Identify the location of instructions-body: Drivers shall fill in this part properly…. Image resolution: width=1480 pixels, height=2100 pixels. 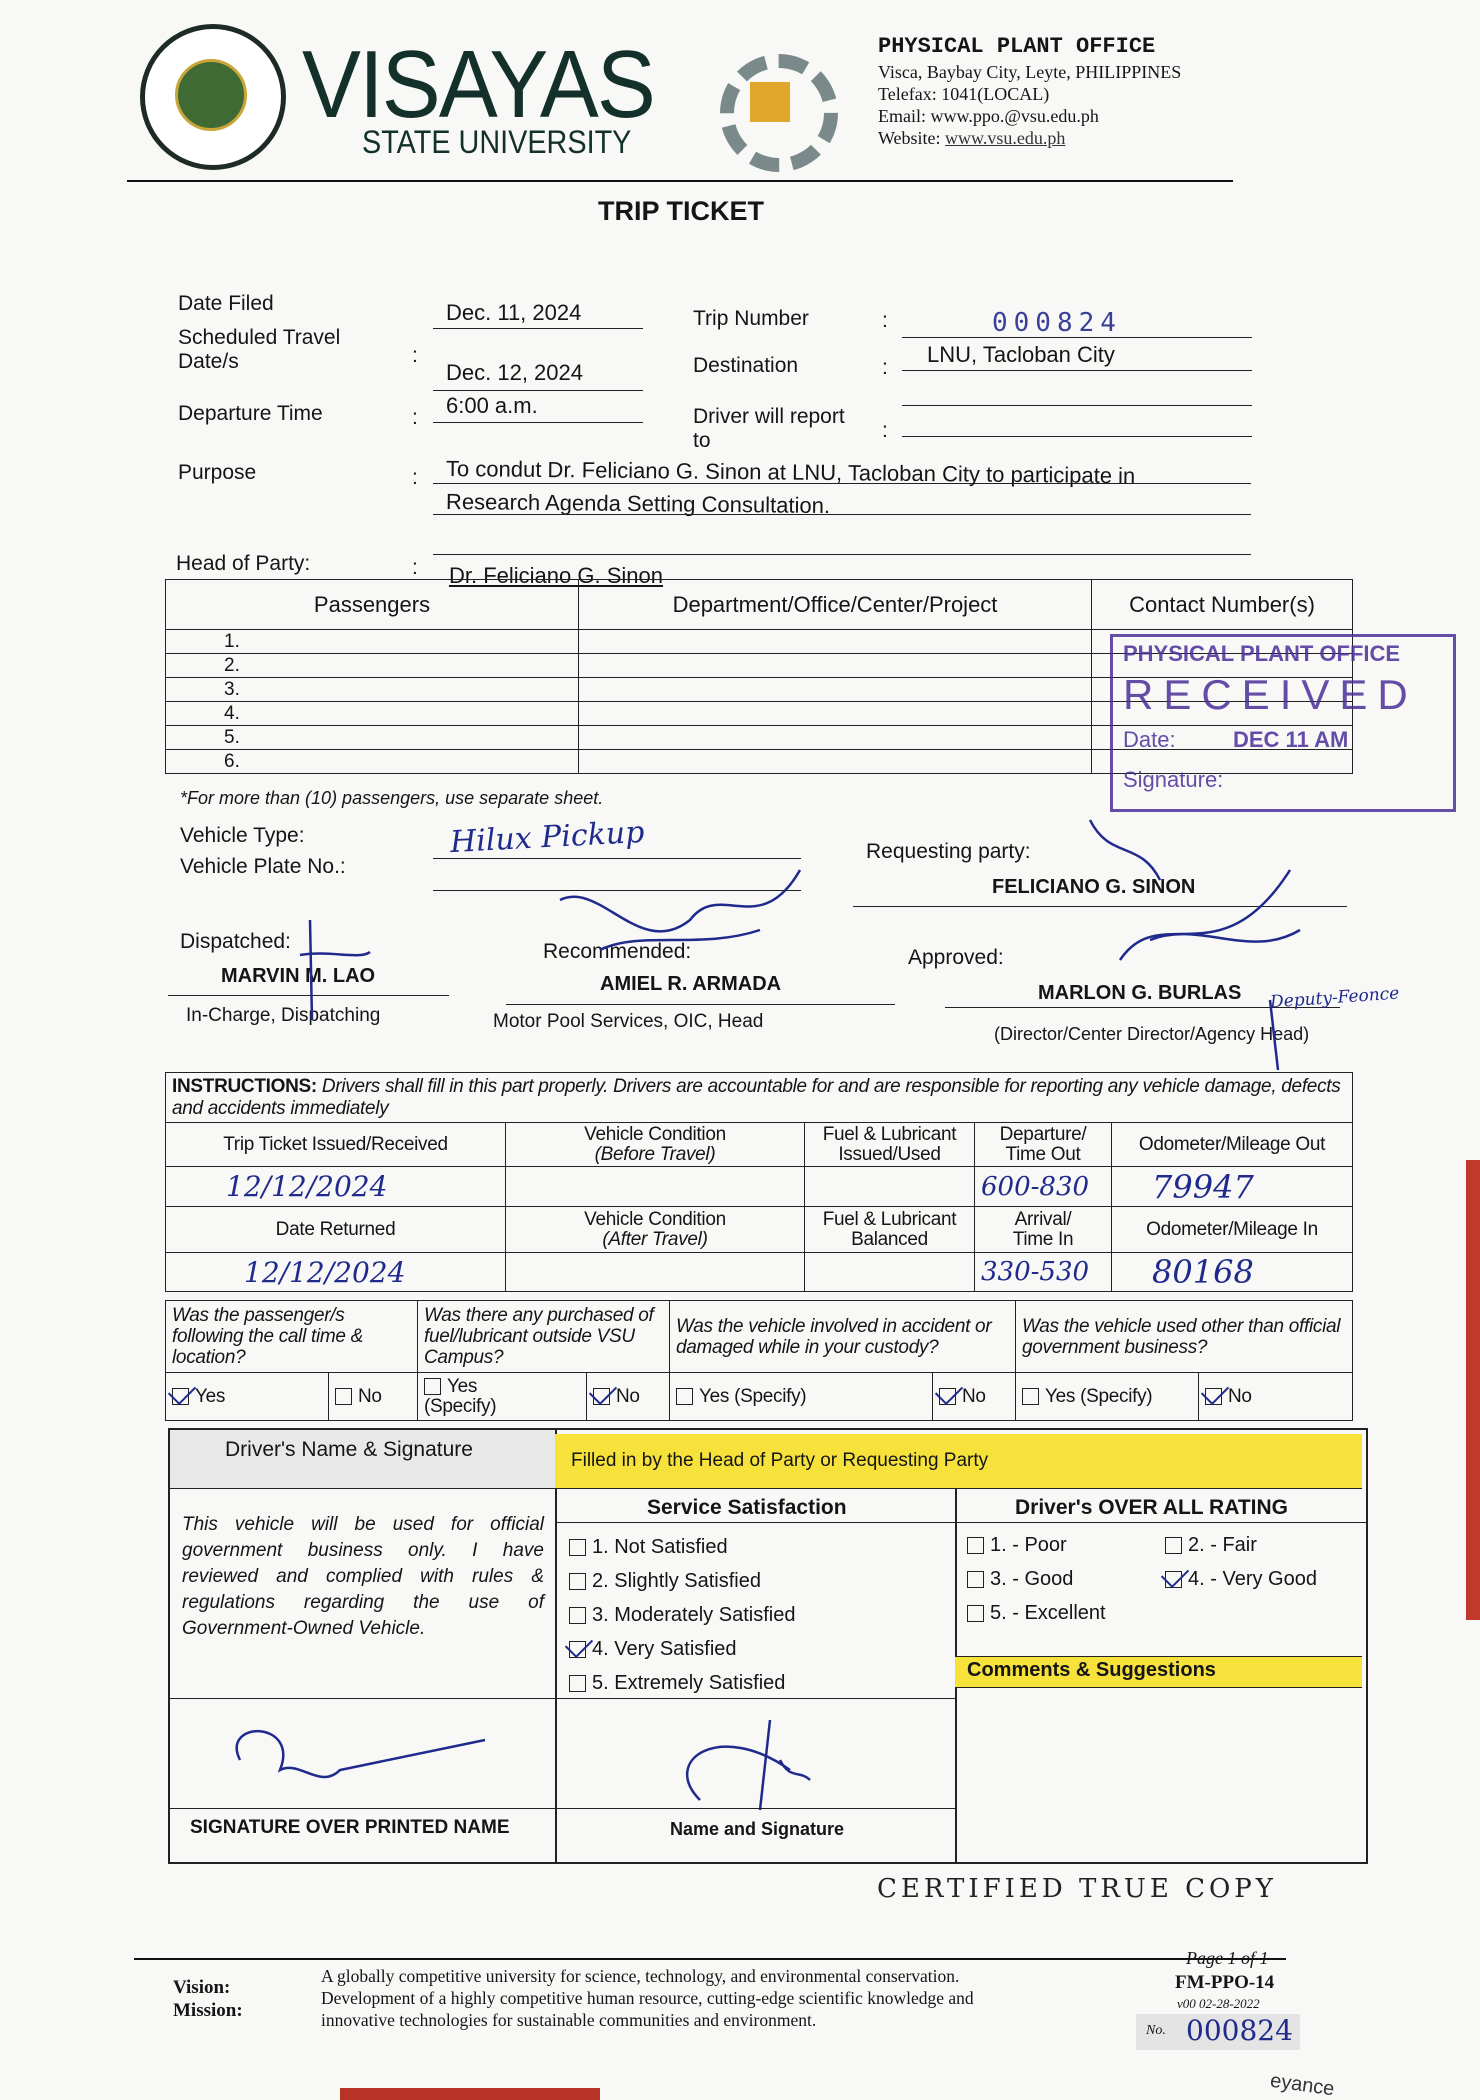
(756, 1097).